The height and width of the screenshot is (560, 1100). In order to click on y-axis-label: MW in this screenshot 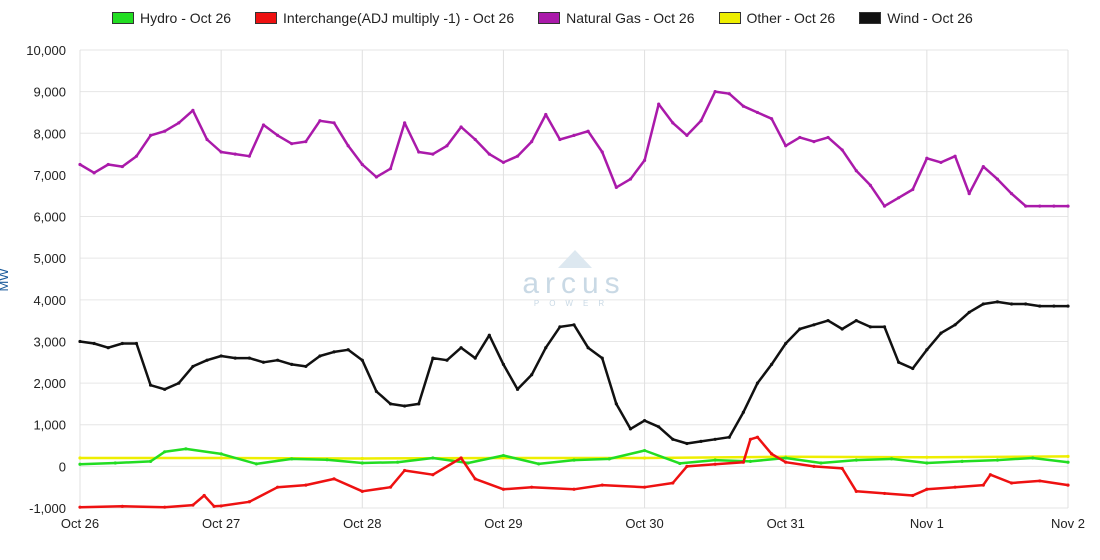, I will do `click(5, 280)`.